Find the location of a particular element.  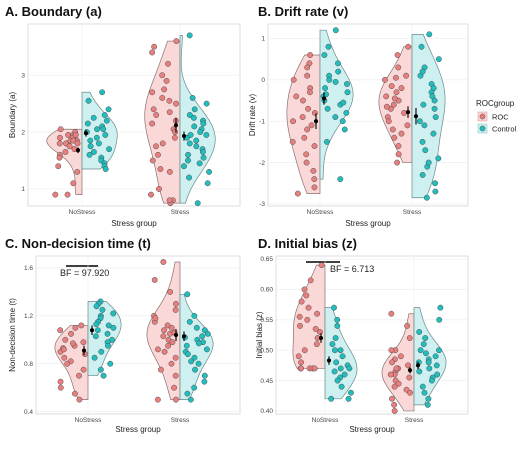

panel-d-ytick-label: 0.50 is located at coordinates (266, 350).